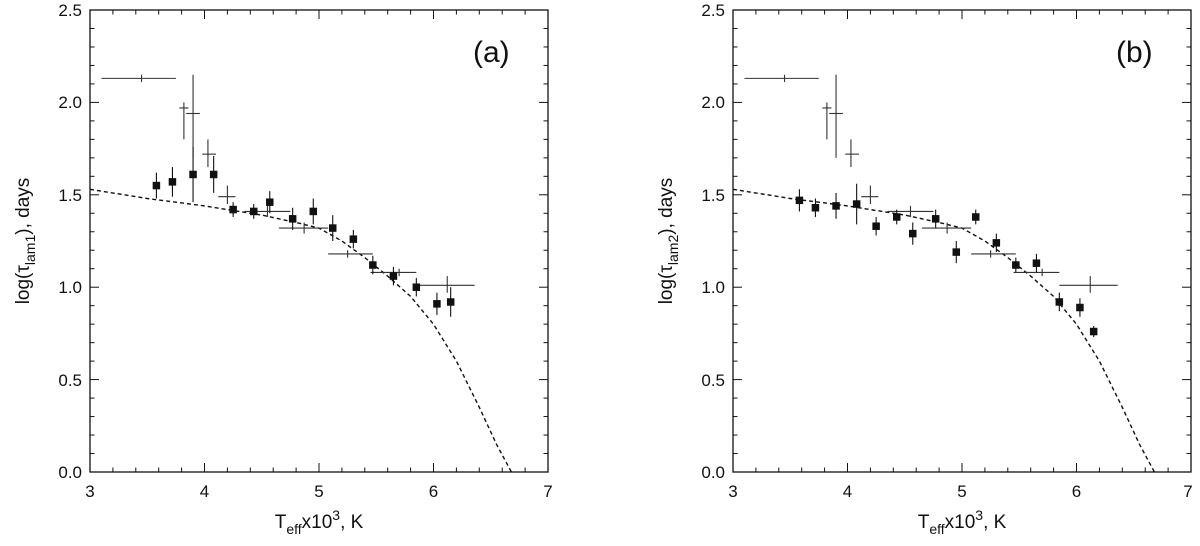  Describe the element at coordinates (25, 241) in the screenshot. I see `y-axis-label-a: log(τlam1), days` at that location.